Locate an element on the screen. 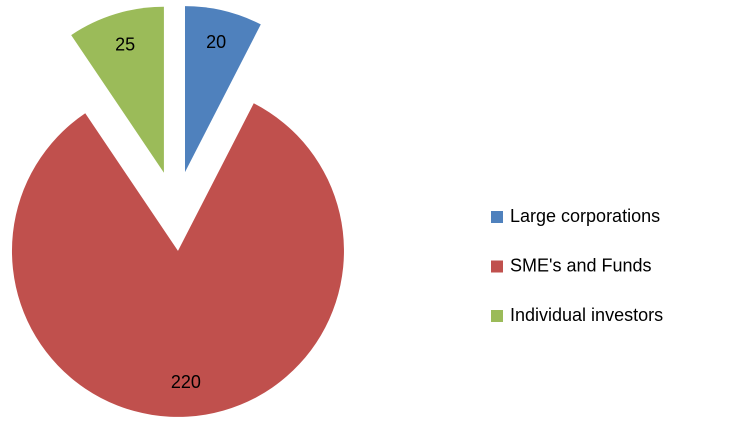  legend-label: SME's and Funds is located at coordinates (581, 265).